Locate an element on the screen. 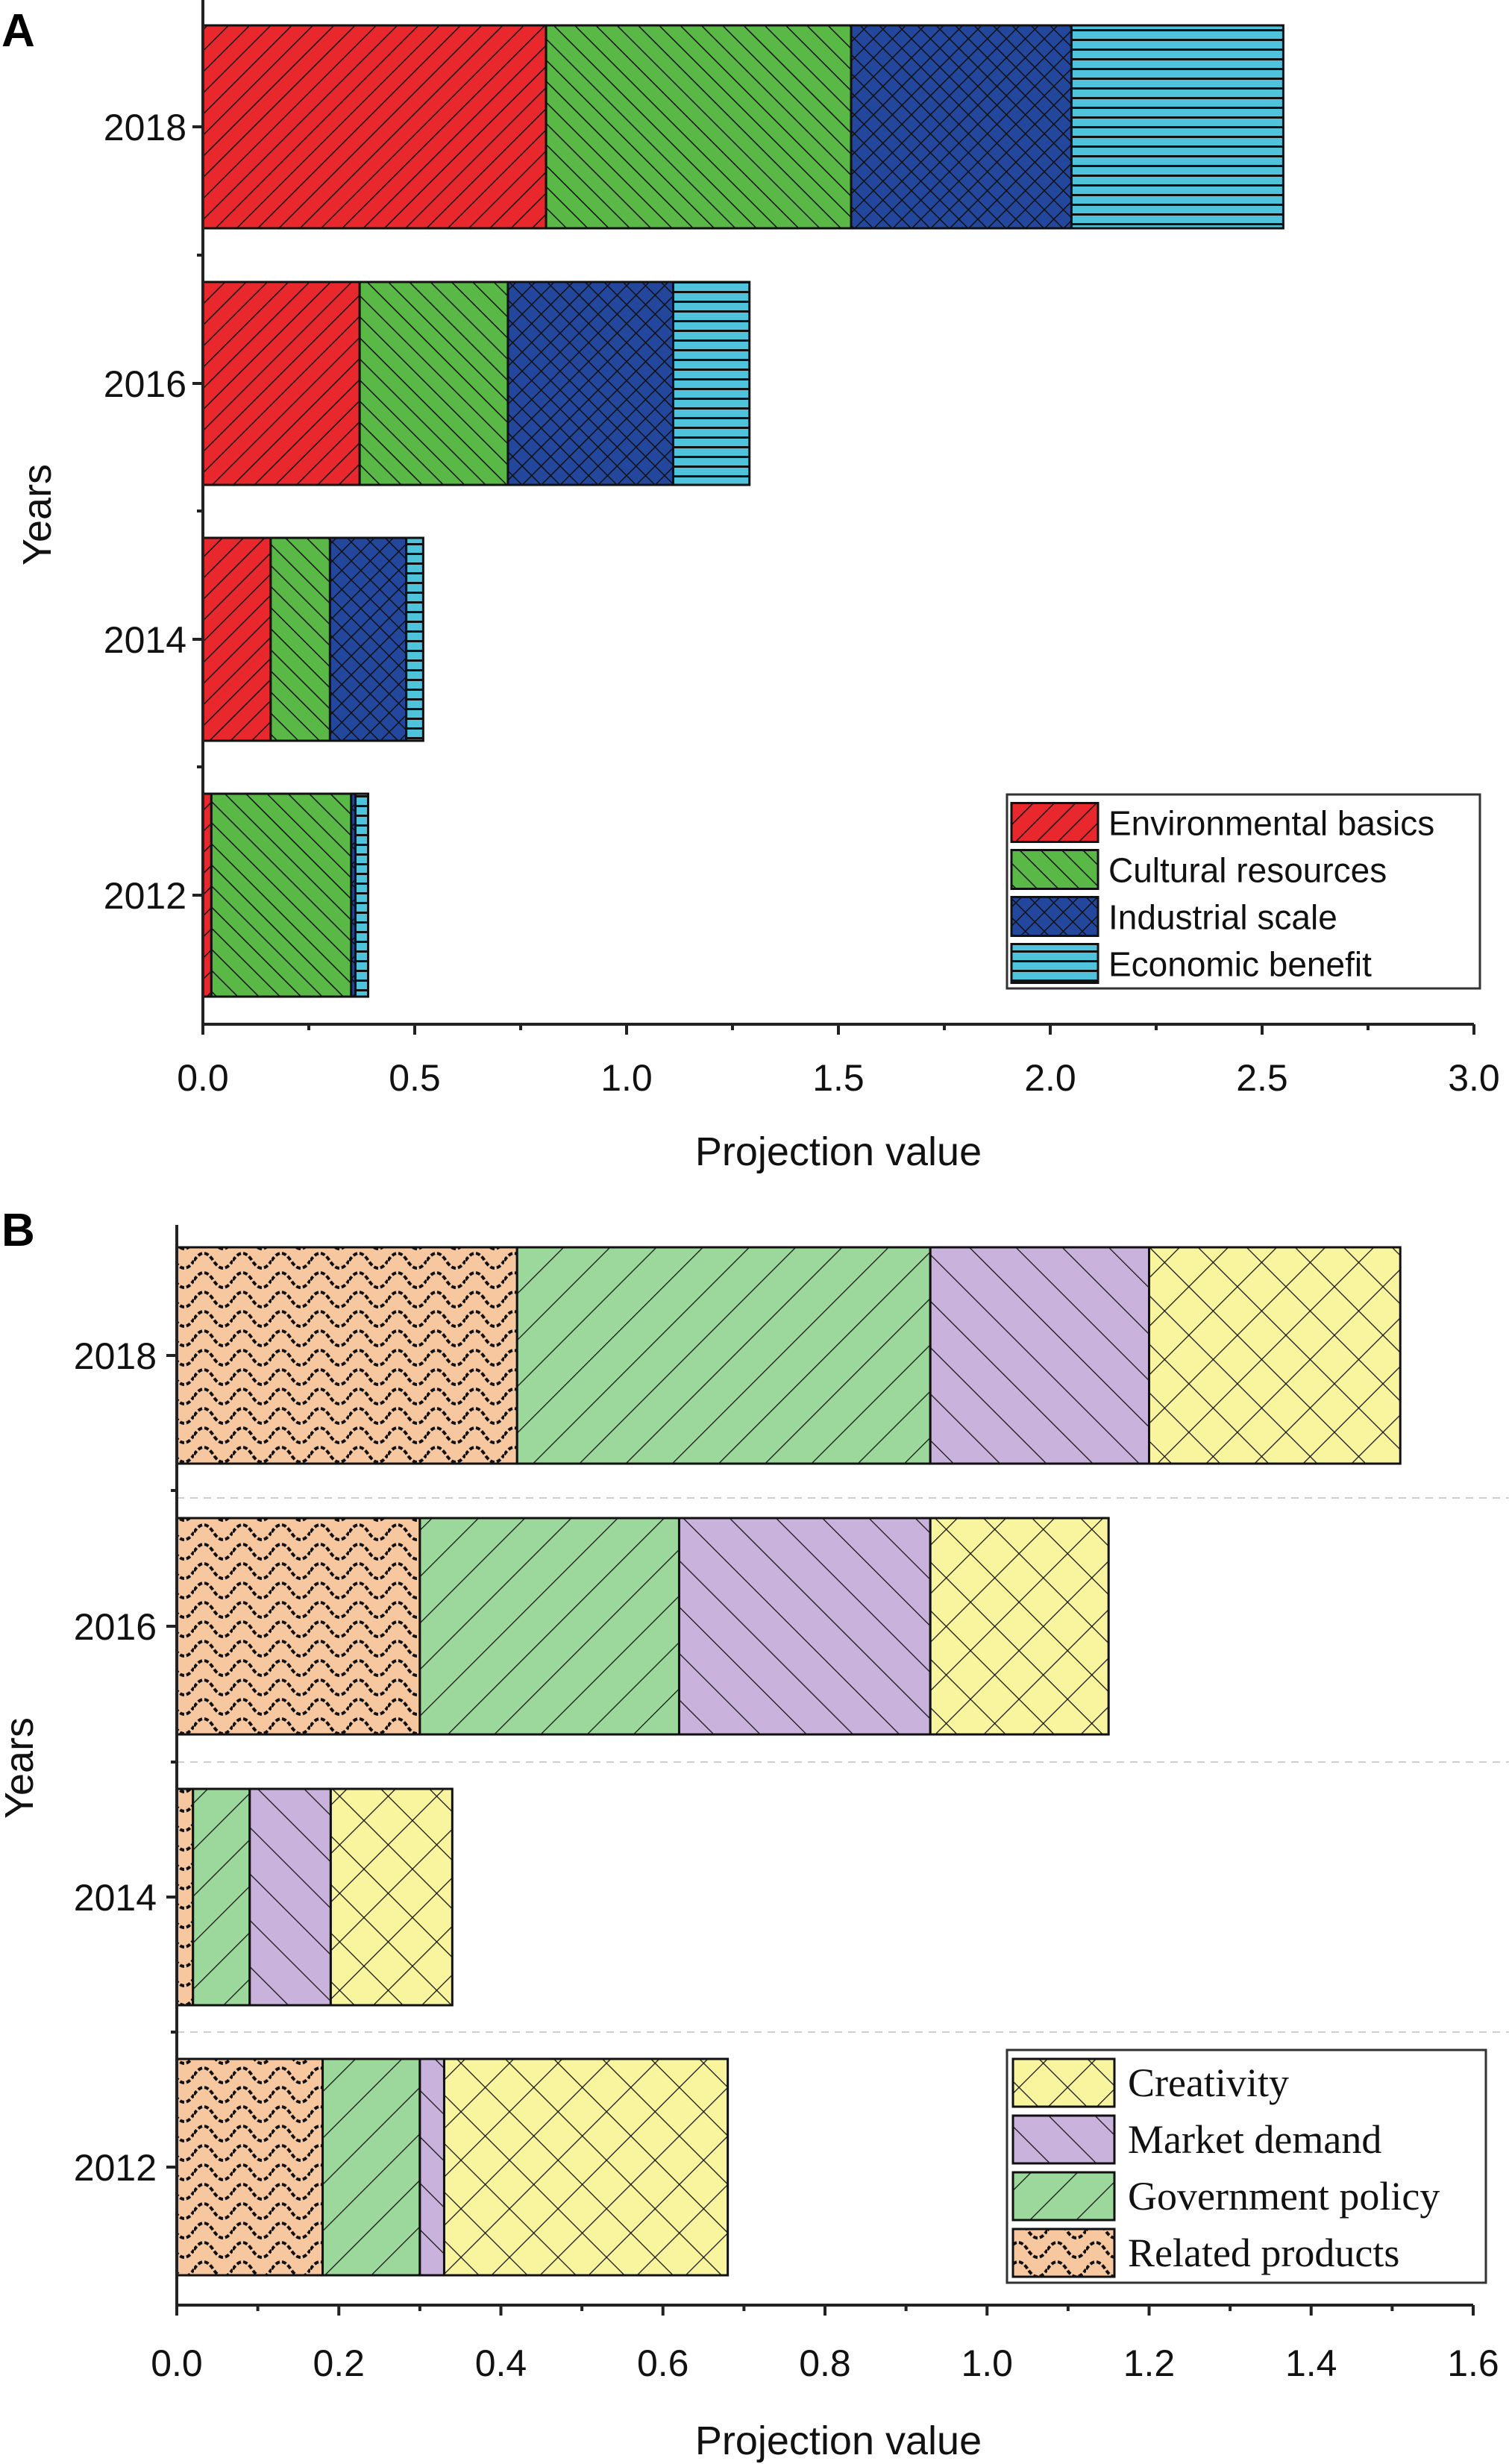 This screenshot has height=2464, width=1509. panel-b-bar-2016-market-demand is located at coordinates (805, 1626).